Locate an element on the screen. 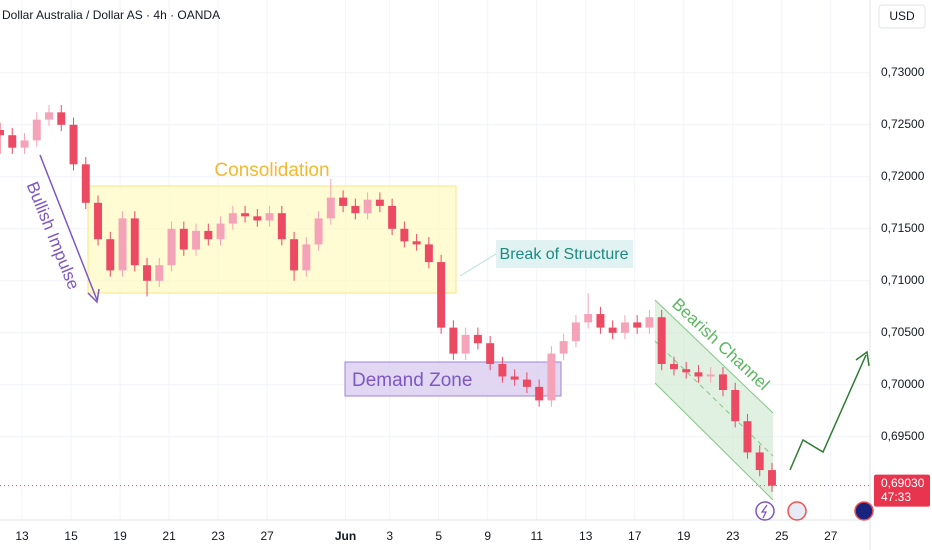 This screenshot has height=550, width=932. x-tick-label: 13 is located at coordinates (586, 536).